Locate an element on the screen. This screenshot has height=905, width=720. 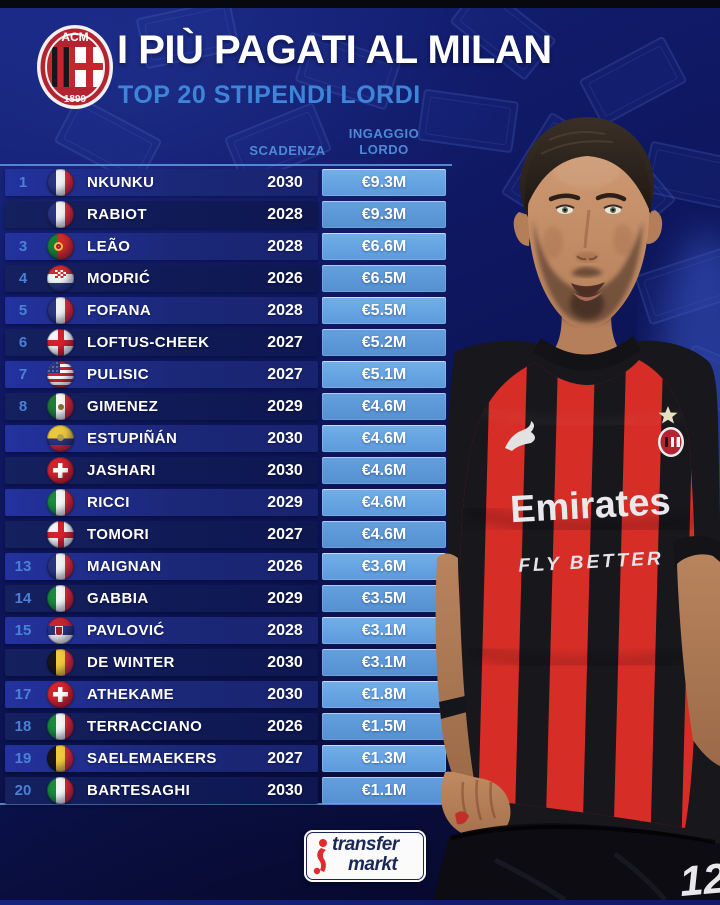
transfermarkt-player-icon is located at coordinates (320, 857).